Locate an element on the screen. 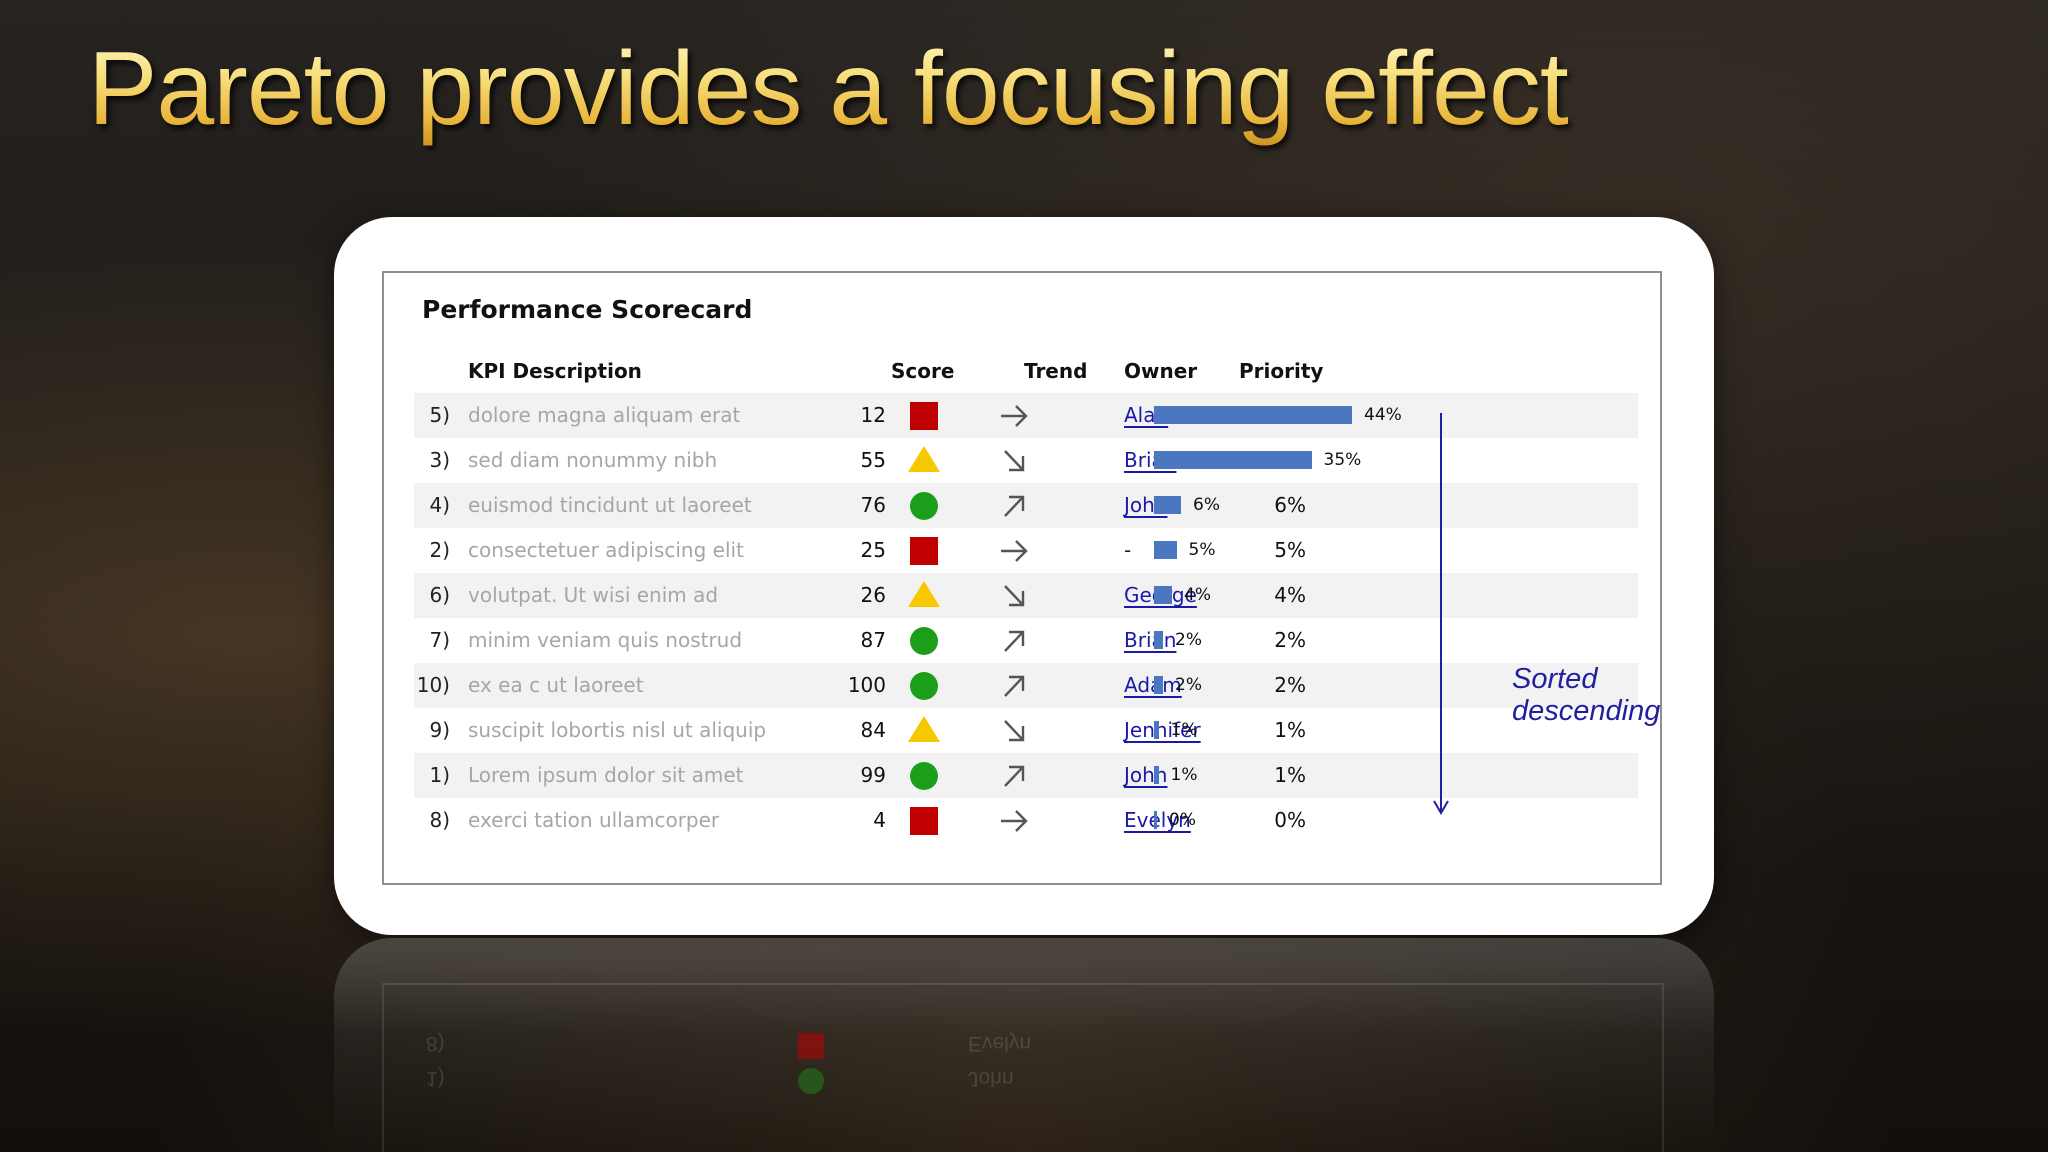  score-value: 99 is located at coordinates (873, 775).